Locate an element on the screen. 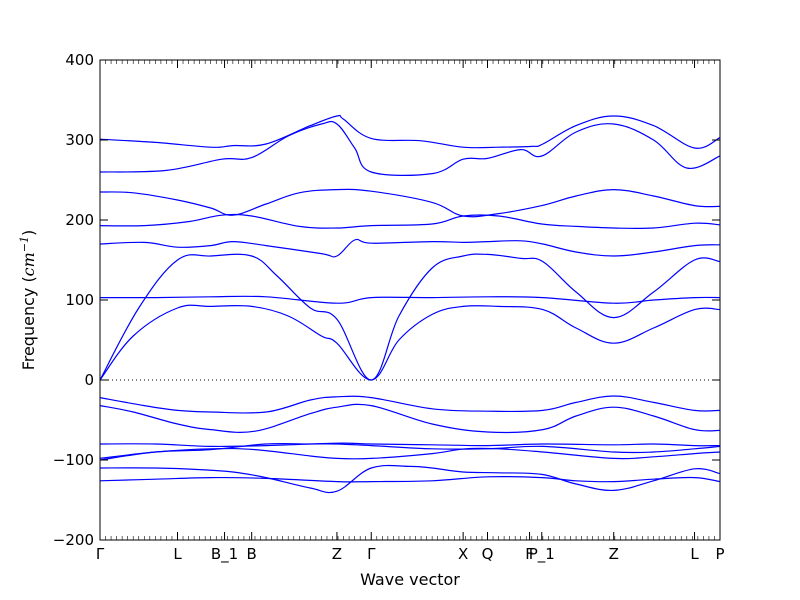  y-tick-label: 0 is located at coordinates (89, 380).